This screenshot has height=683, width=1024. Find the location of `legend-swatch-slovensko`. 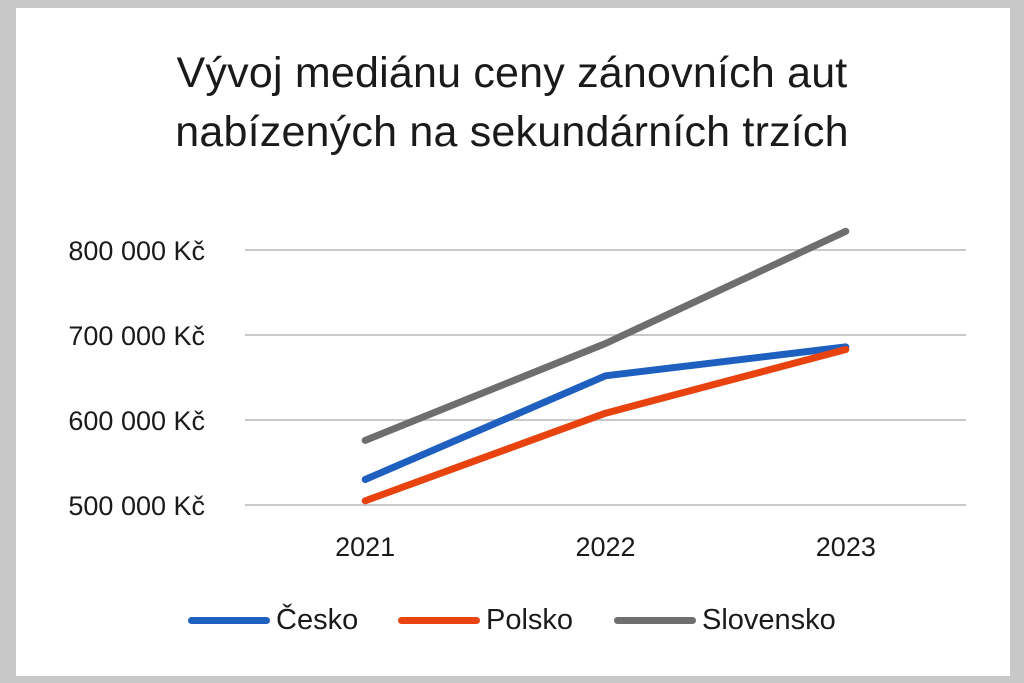

legend-swatch-slovensko is located at coordinates (655, 620).